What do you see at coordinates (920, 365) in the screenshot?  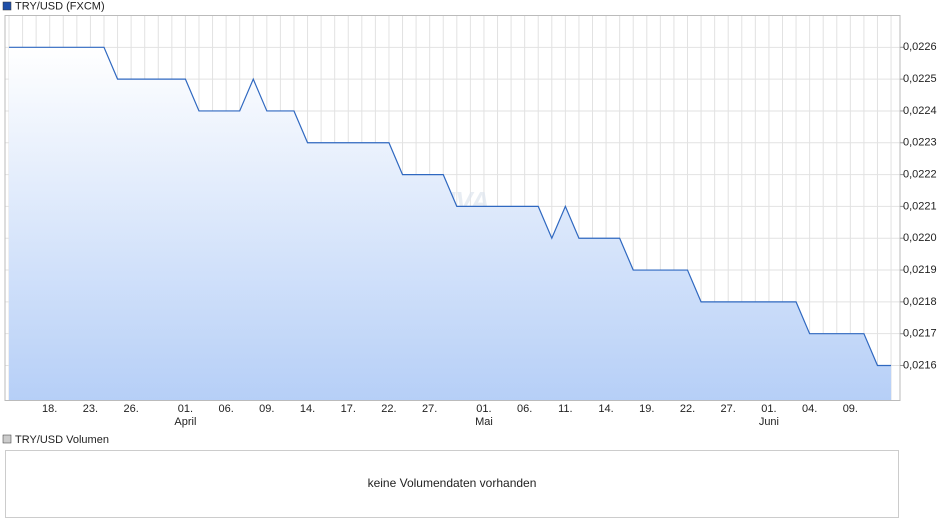 I see `y-tick-label: 0,0216` at bounding box center [920, 365].